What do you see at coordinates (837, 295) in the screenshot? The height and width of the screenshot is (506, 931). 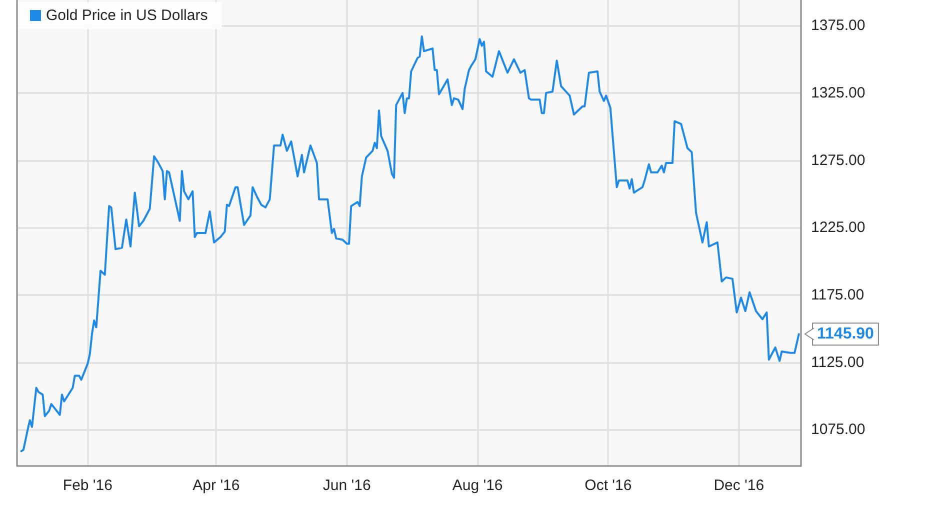 I see `y-tick-label: 1175.00` at bounding box center [837, 295].